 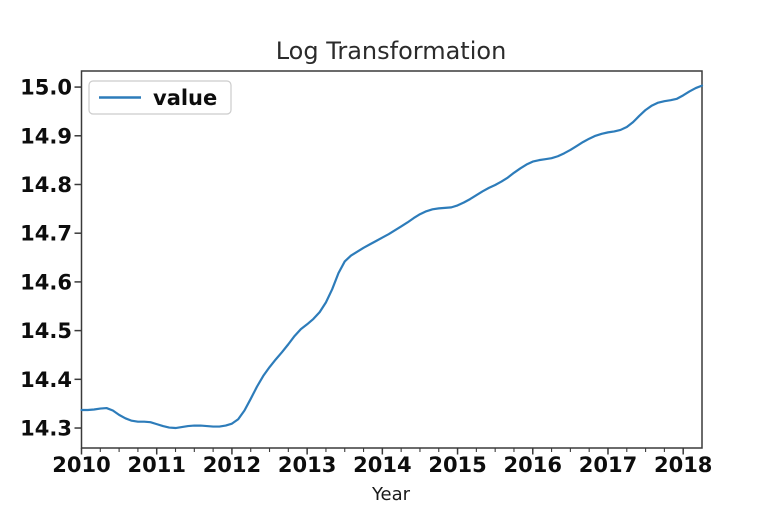 What do you see at coordinates (185, 98) in the screenshot?
I see `legend-entry-label: value` at bounding box center [185, 98].